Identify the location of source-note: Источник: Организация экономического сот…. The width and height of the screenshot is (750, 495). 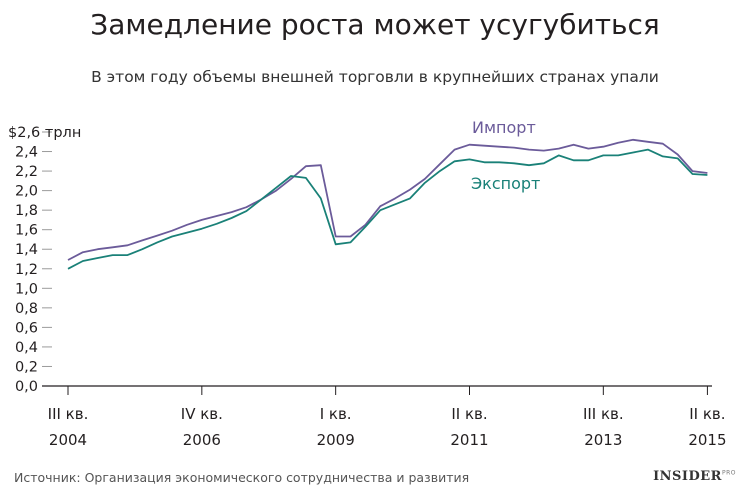
(242, 477).